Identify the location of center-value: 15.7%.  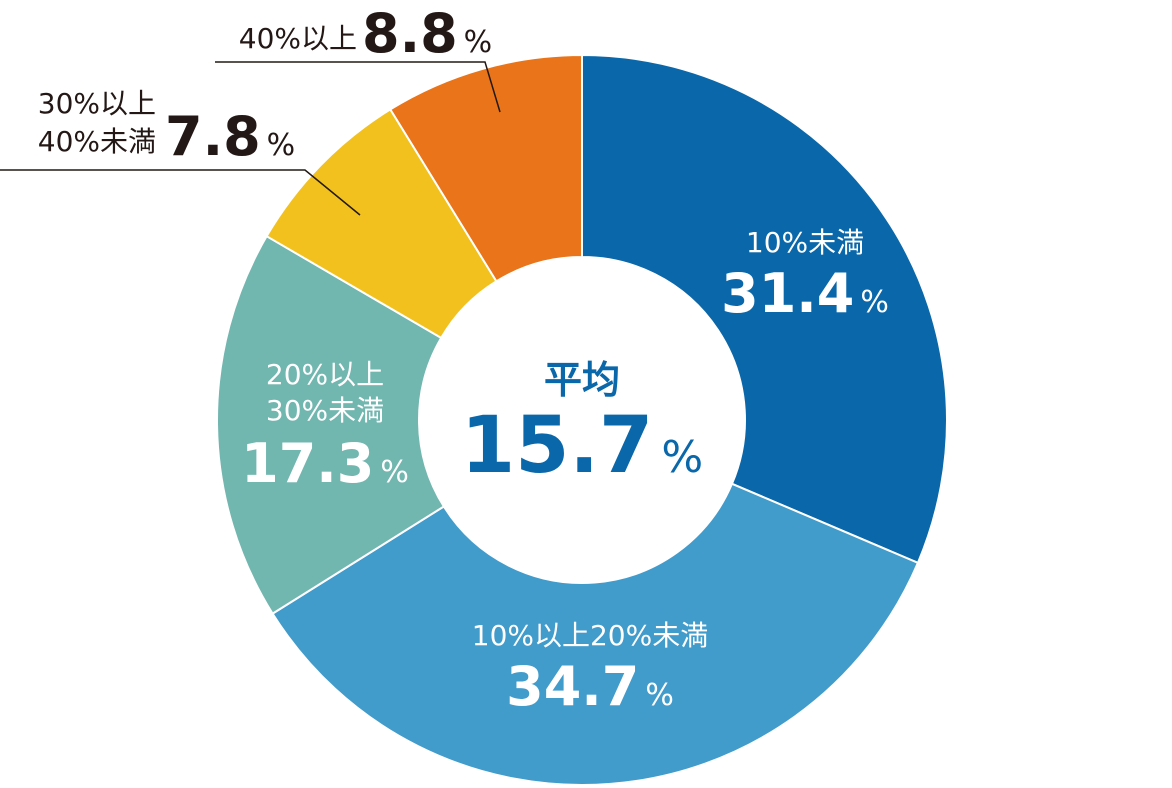
(582, 446).